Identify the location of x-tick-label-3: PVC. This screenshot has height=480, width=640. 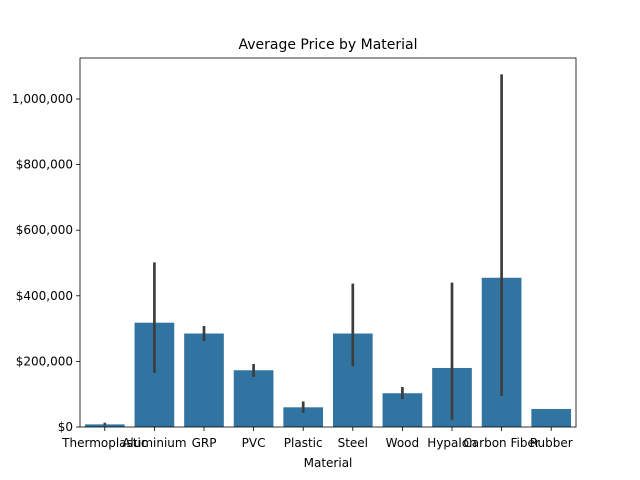
(254, 443).